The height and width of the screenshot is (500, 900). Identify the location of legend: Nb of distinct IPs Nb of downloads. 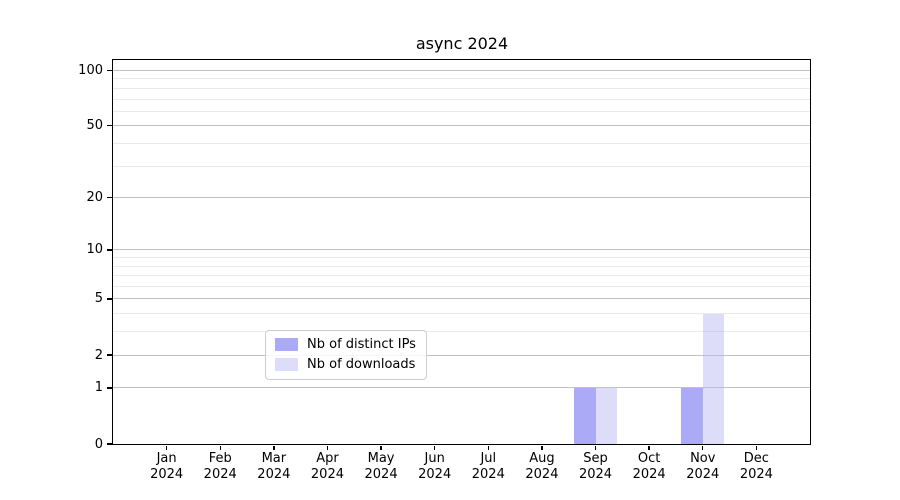
(346, 355).